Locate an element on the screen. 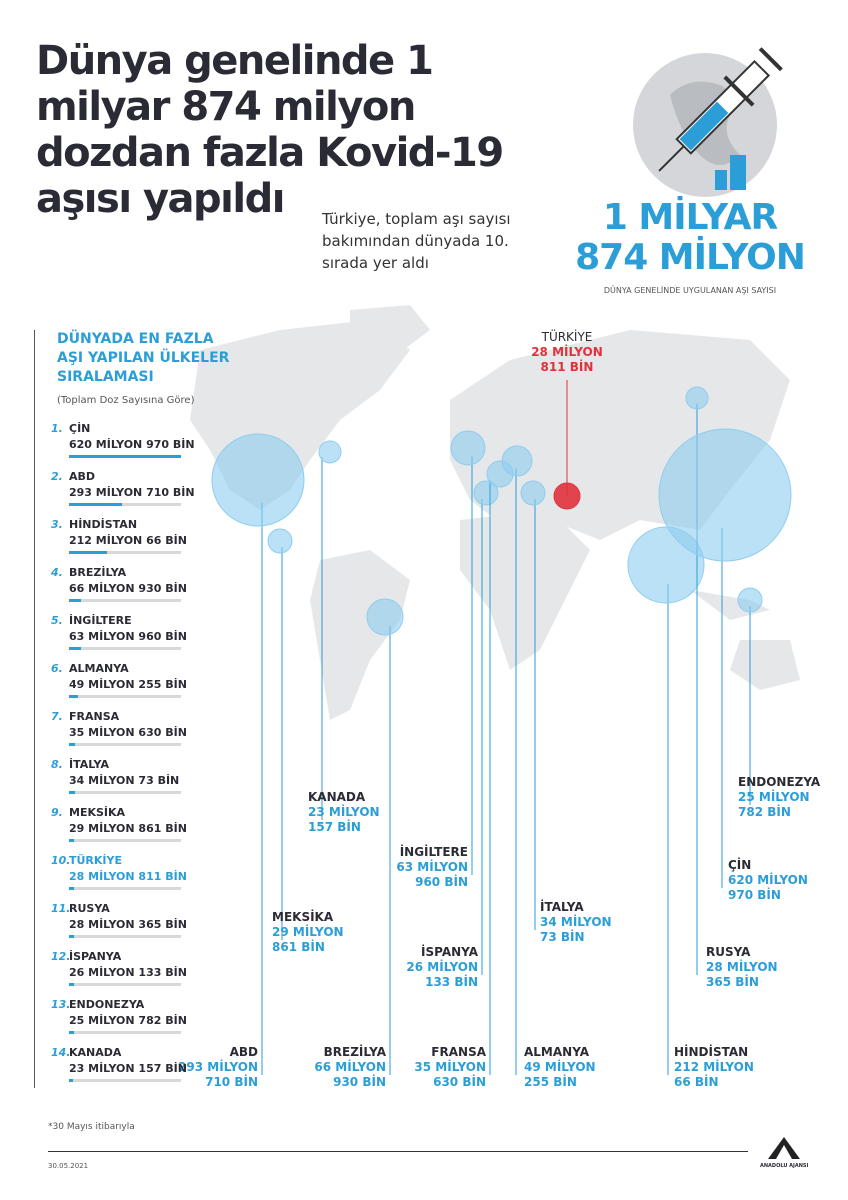 This screenshot has width=848, height=1200. rank: 9. is located at coordinates (57, 812).